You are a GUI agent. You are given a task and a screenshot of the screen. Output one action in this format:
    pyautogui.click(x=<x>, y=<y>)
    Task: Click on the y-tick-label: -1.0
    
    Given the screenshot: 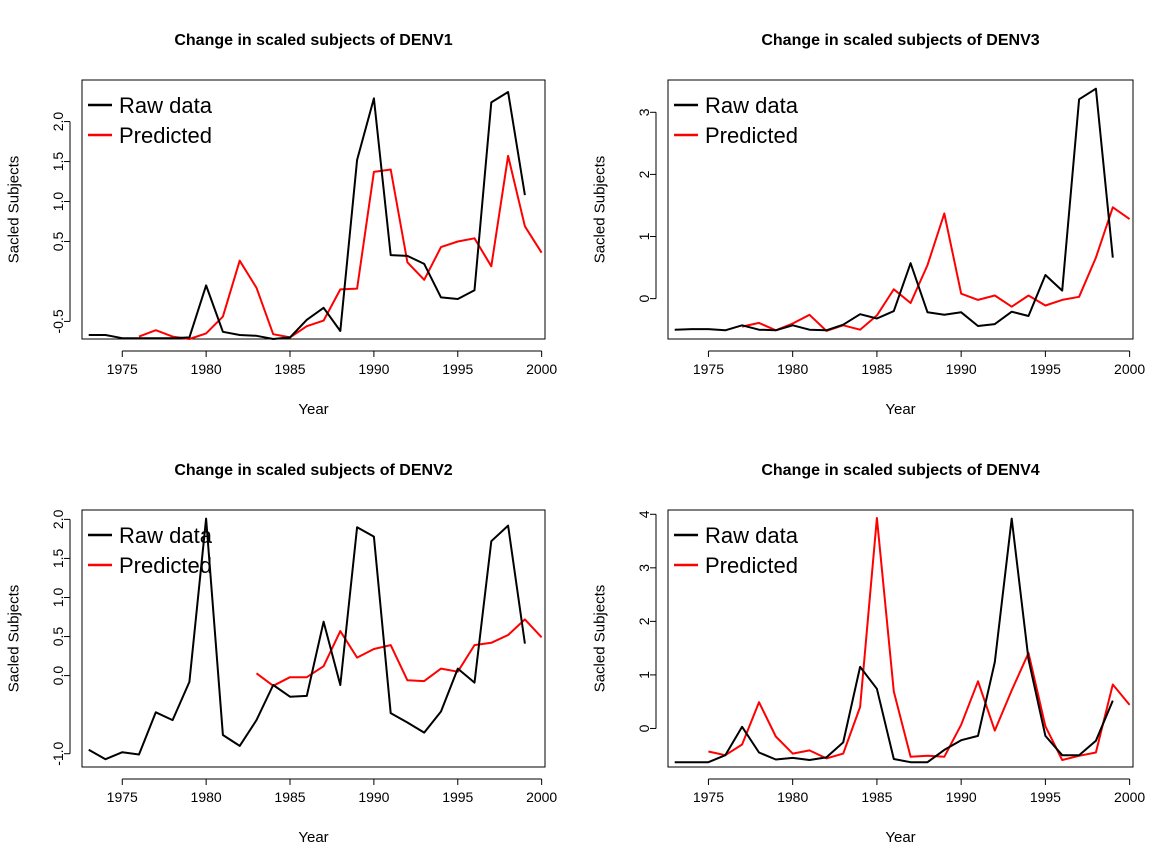 What is the action you would take?
    pyautogui.click(x=58, y=753)
    